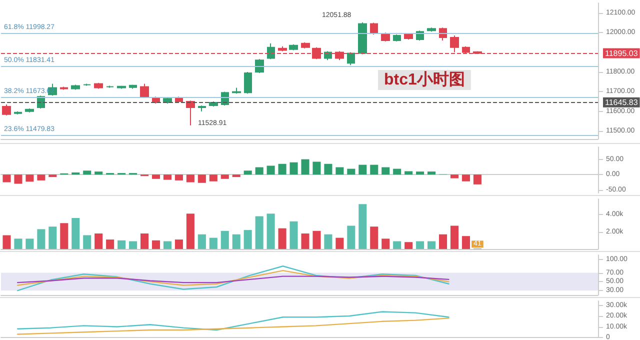  I want to click on annotation: btc1小时图, so click(424, 79).